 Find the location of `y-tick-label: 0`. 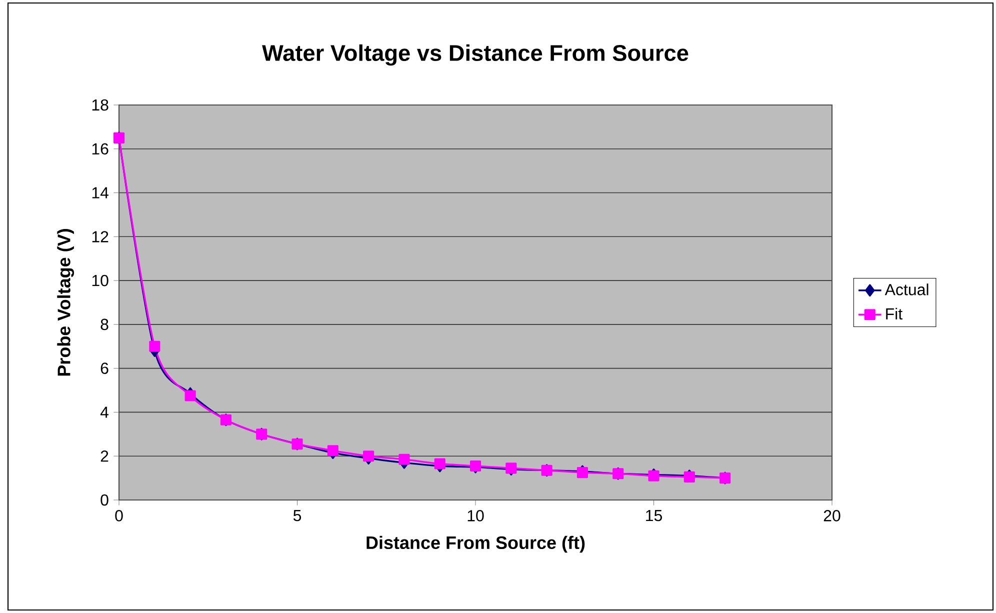

y-tick-label: 0 is located at coordinates (104, 500).